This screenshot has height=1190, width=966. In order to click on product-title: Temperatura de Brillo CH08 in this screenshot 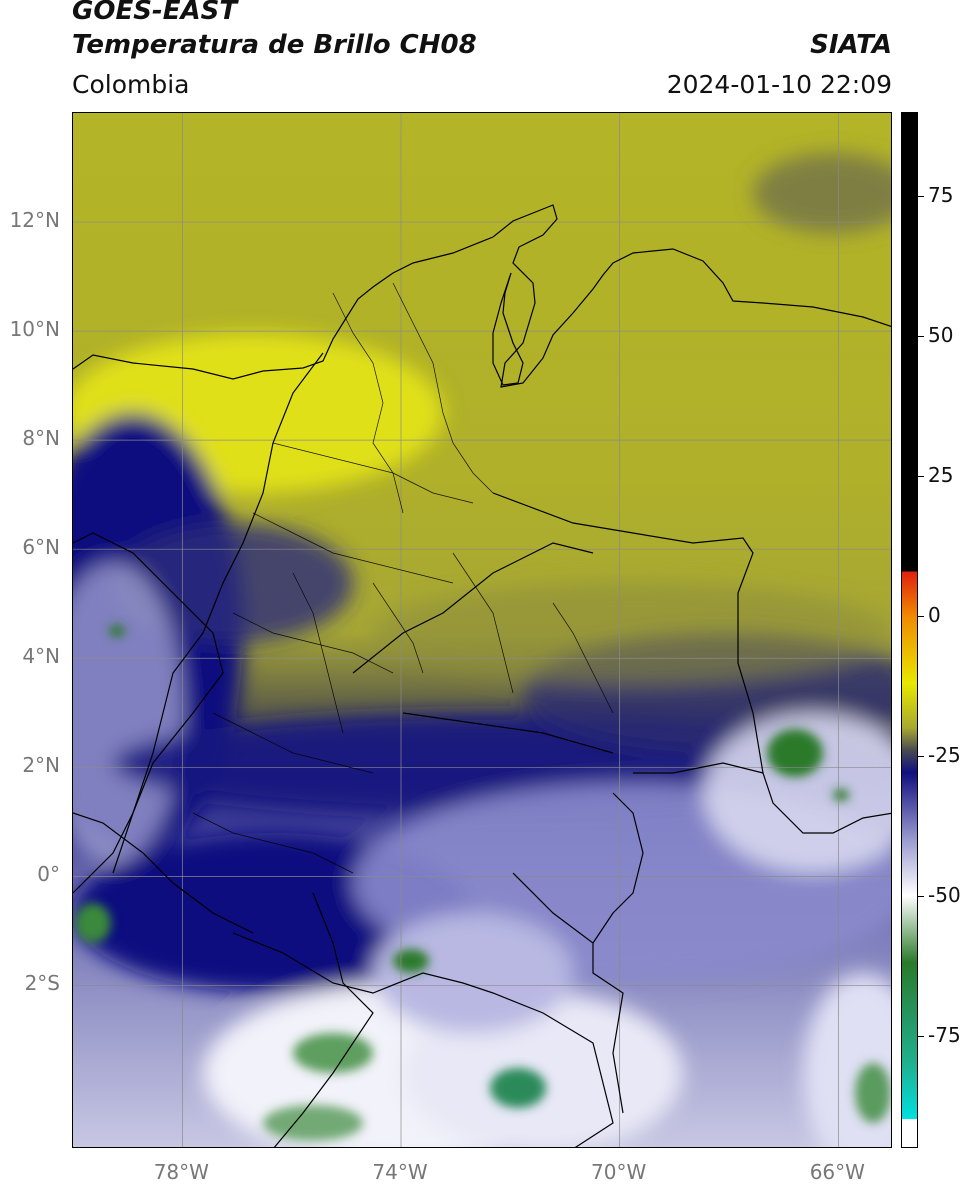, I will do `click(274, 45)`.